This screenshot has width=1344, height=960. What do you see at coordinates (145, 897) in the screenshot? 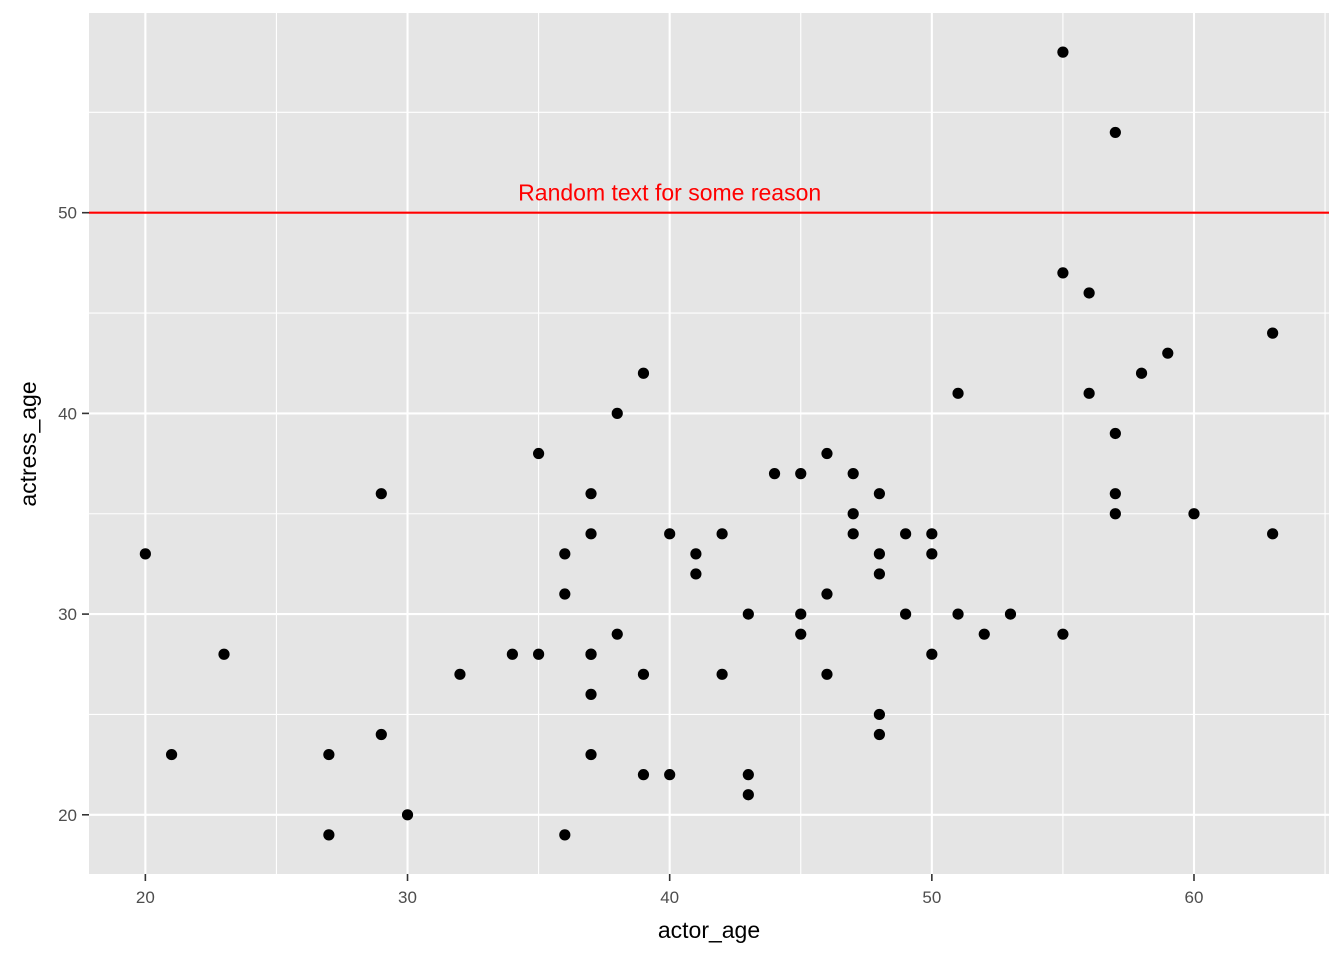
I see `x-tick-label: 20` at bounding box center [145, 897].